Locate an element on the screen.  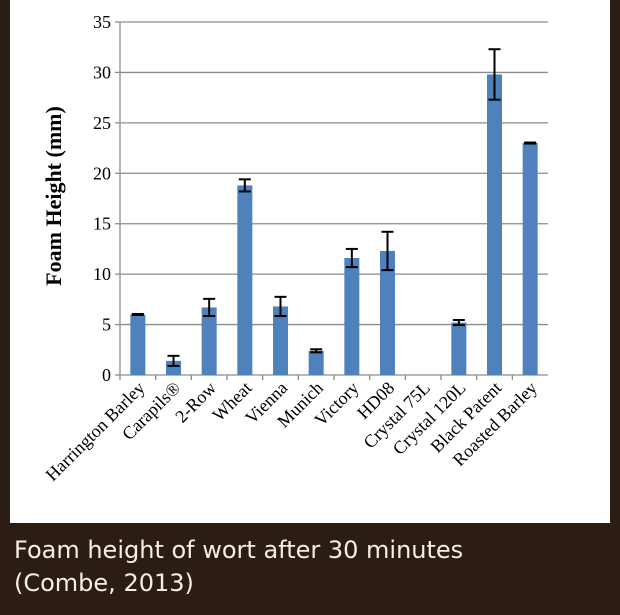
y-axis-label: Foam Height (mm) is located at coordinates (53, 196).